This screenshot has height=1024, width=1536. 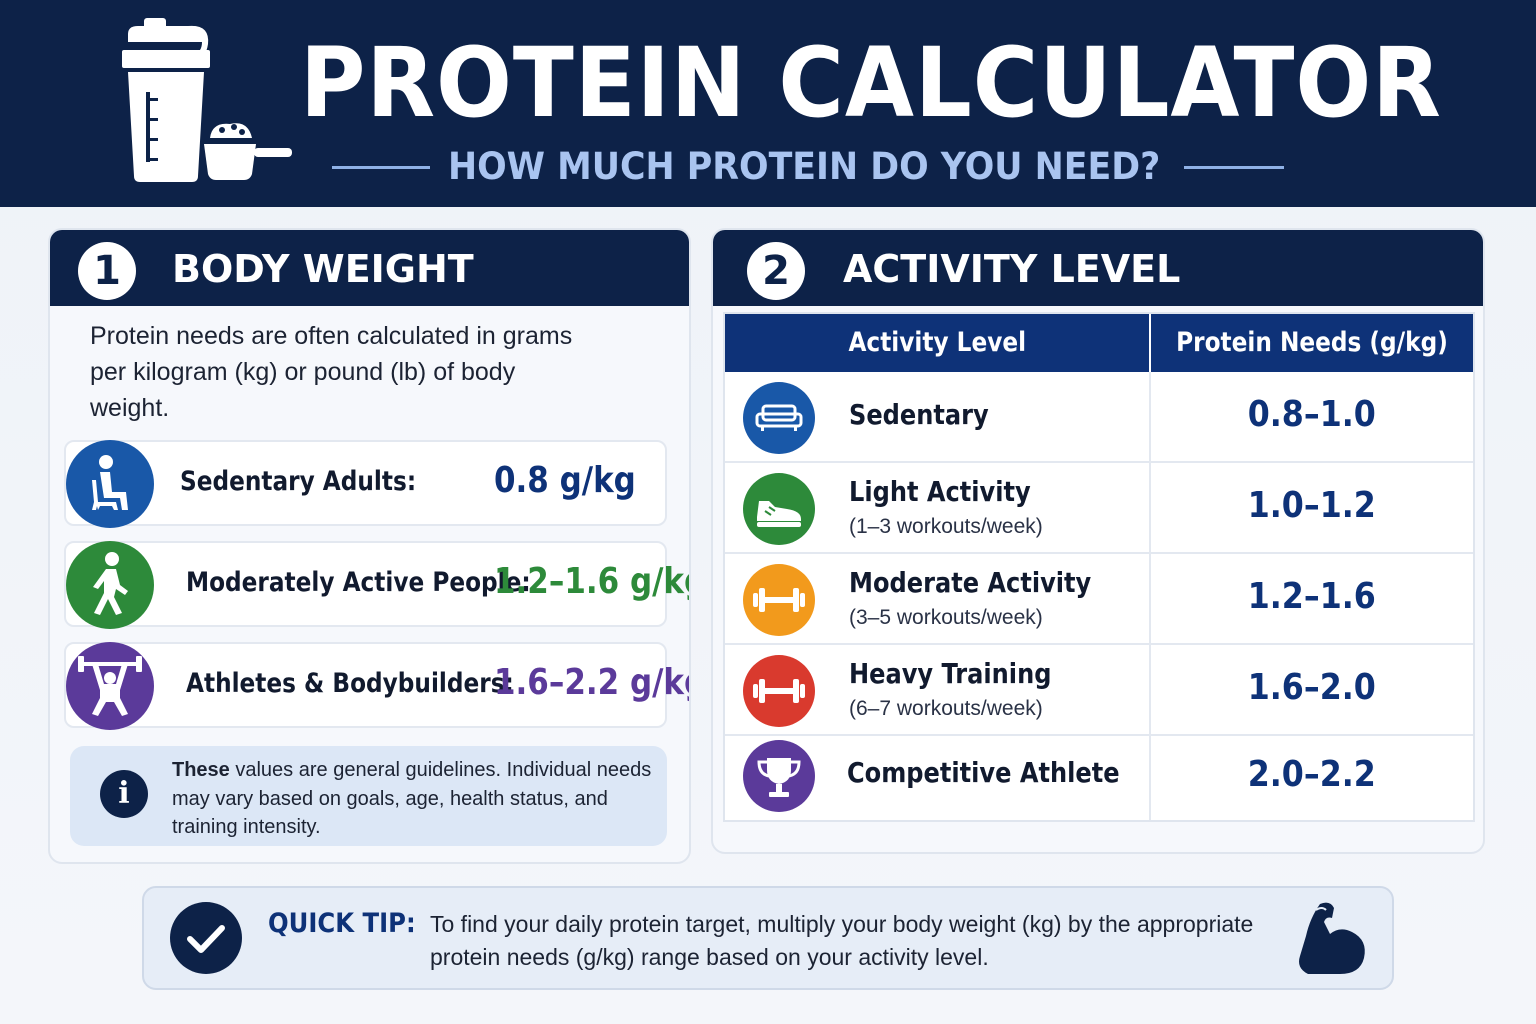 What do you see at coordinates (950, 673) in the screenshot?
I see `activity-name: Heavy Training` at bounding box center [950, 673].